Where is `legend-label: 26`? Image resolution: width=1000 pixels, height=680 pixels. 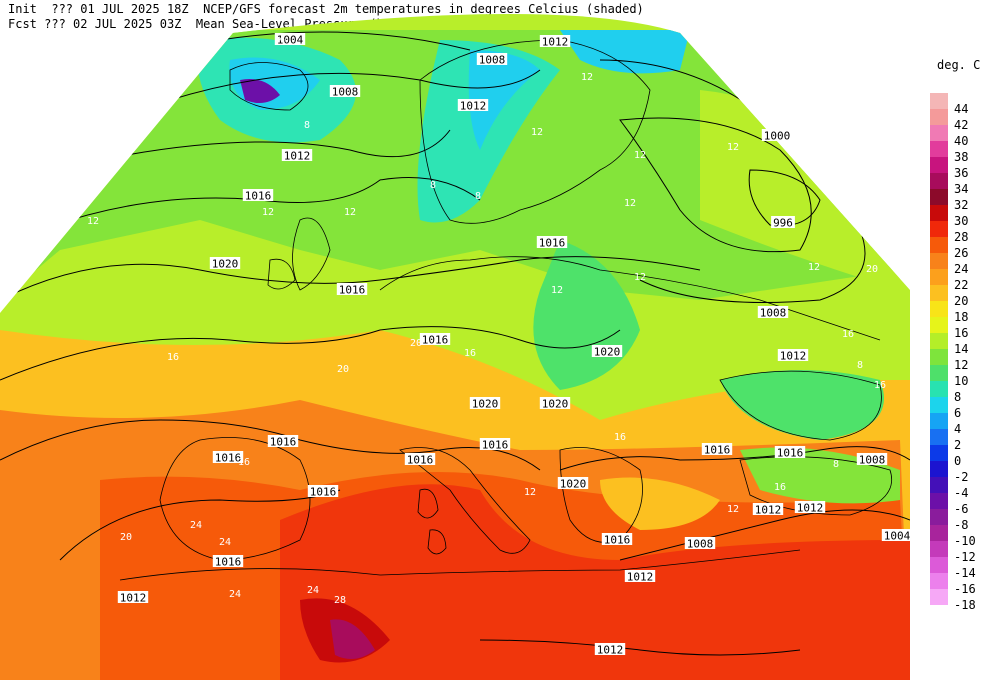
legend-label: 26 is located at coordinates (961, 253).